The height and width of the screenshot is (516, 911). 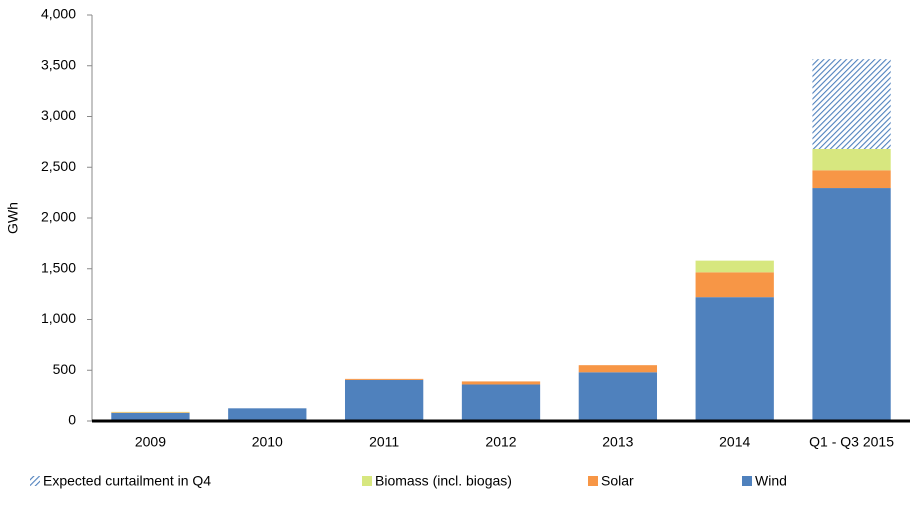 I want to click on y-tick-label: 0, so click(x=72, y=420).